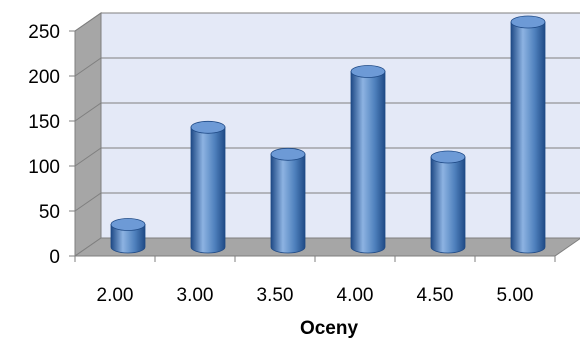 The width and height of the screenshot is (580, 348). What do you see at coordinates (44, 77) in the screenshot?
I see `y-tick-label: 200` at bounding box center [44, 77].